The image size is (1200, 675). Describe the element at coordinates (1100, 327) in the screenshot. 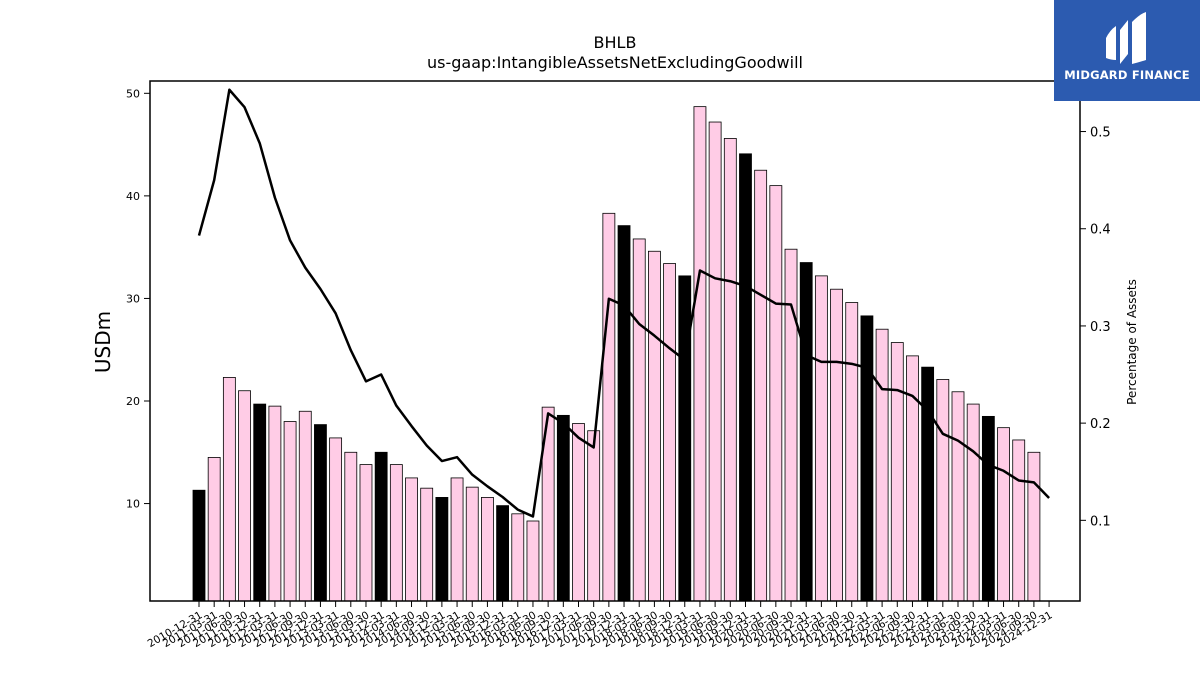

I see `y2-tick-label: 0.3` at that location.